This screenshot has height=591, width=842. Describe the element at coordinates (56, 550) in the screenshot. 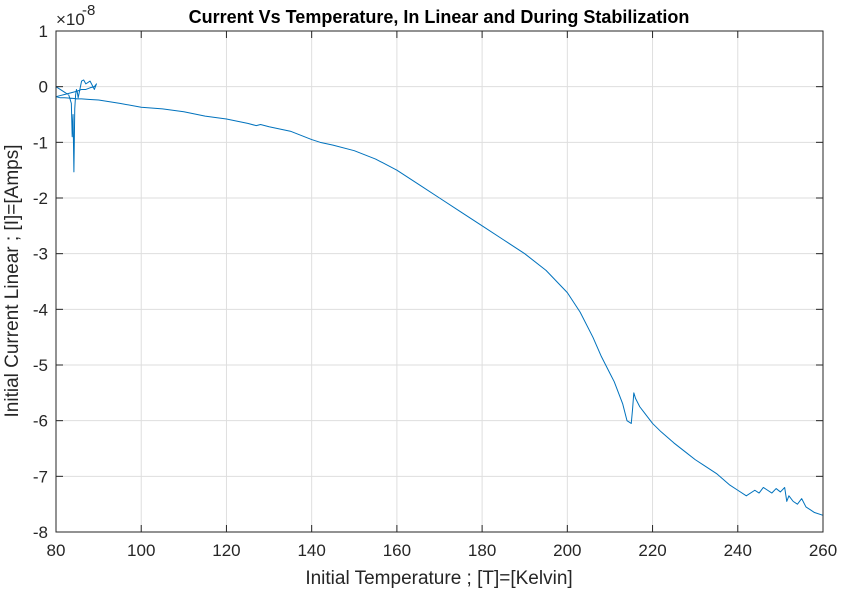

I see `x-tick-label: 80` at that location.